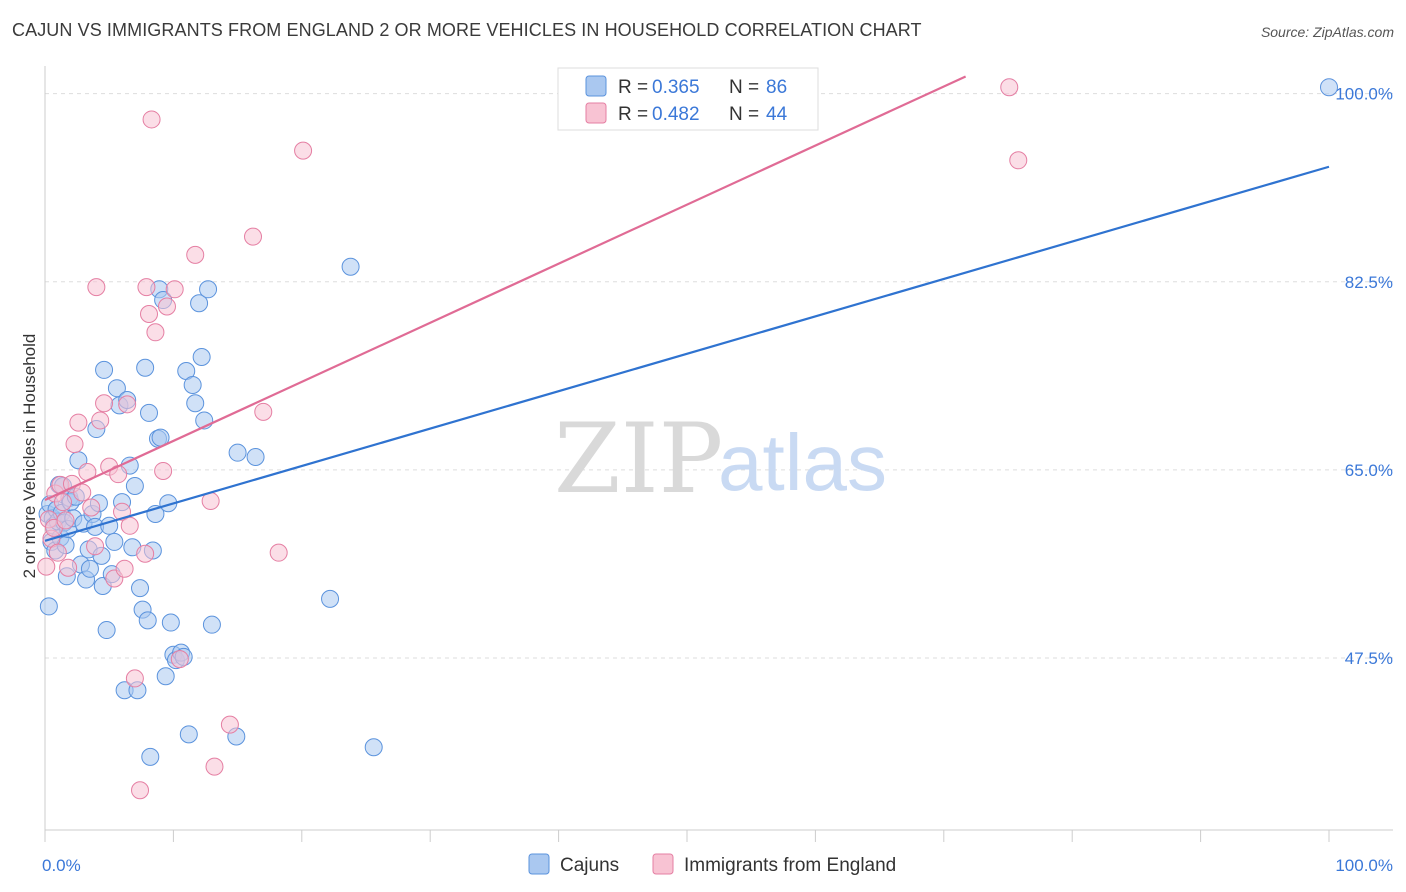 Image resolution: width=1406 pixels, height=892 pixels. What do you see at coordinates (744, 87) in the screenshot?
I see `legend-n-label-cajun: N =` at bounding box center [744, 87].